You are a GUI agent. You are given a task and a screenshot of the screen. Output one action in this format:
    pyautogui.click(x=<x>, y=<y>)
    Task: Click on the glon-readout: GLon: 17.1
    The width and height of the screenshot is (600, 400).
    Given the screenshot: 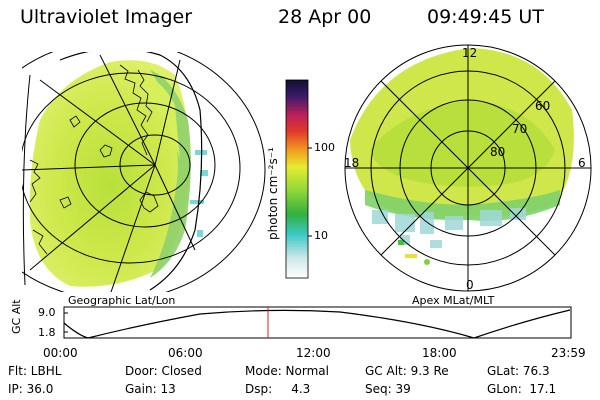 What is the action you would take?
    pyautogui.click(x=522, y=389)
    